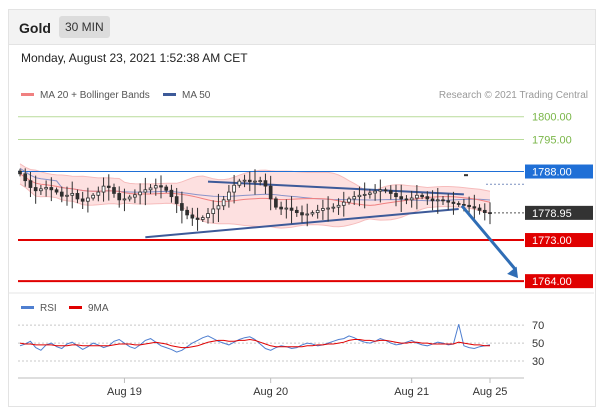 The height and width of the screenshot is (409, 596). What do you see at coordinates (35, 28) in the screenshot?
I see `instrument-title: Gold` at bounding box center [35, 28].